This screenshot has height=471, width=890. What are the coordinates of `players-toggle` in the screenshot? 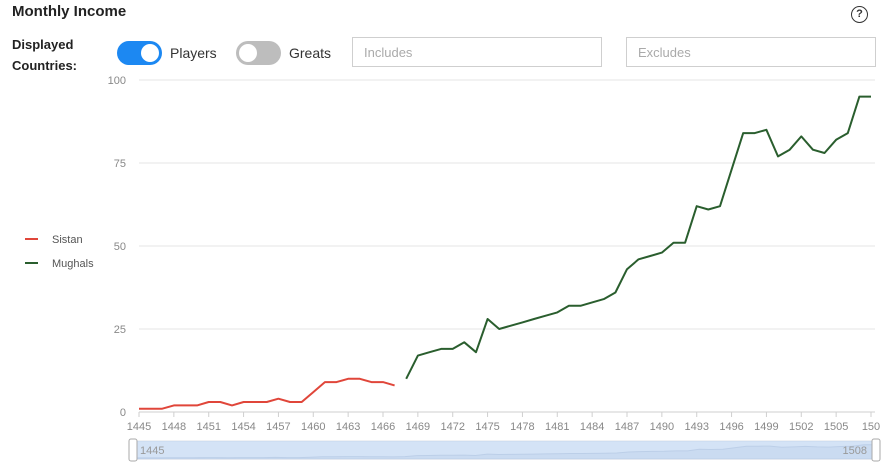 It's located at (139, 53).